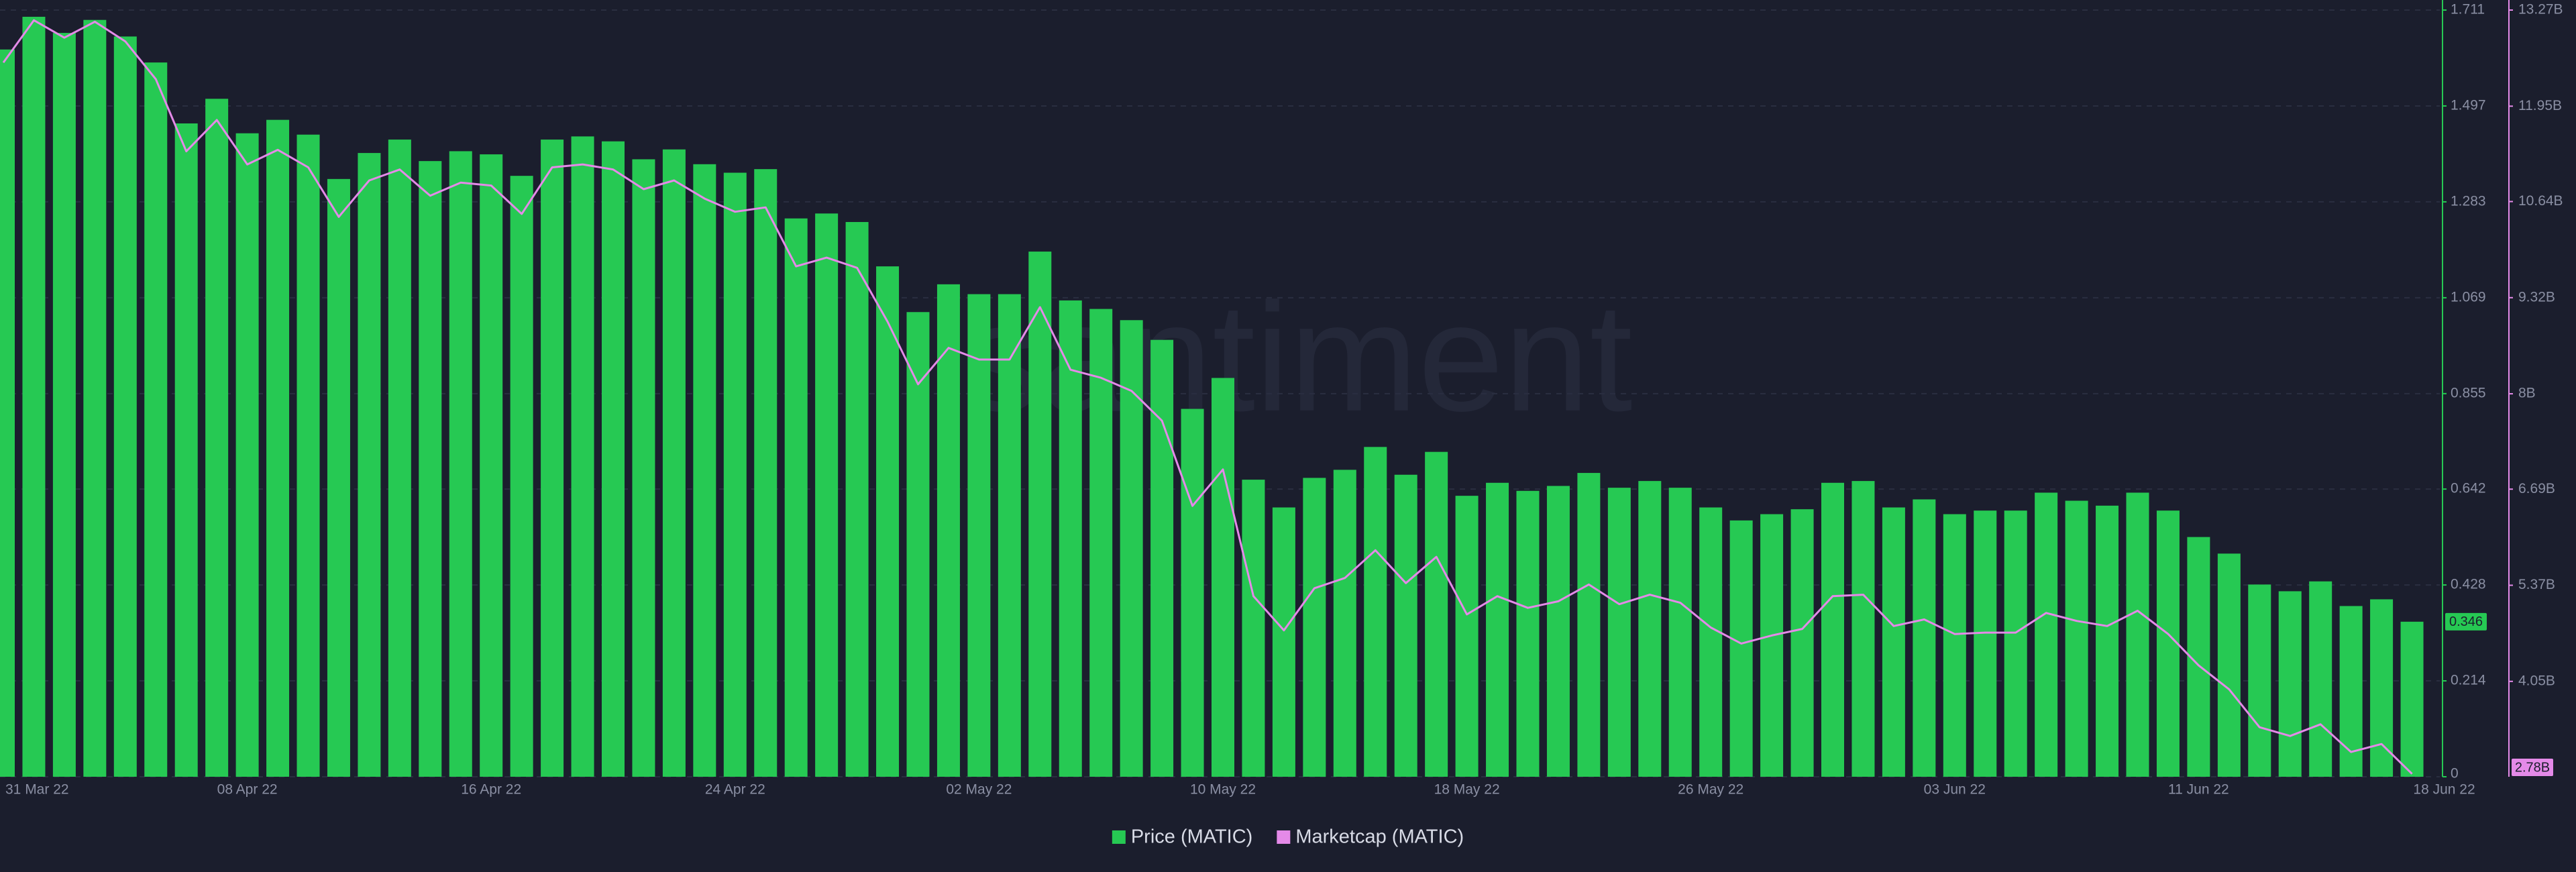 This screenshot has width=2576, height=872. Describe the element at coordinates (2468, 489) in the screenshot. I see `y-tick-label: 0.642` at that location.